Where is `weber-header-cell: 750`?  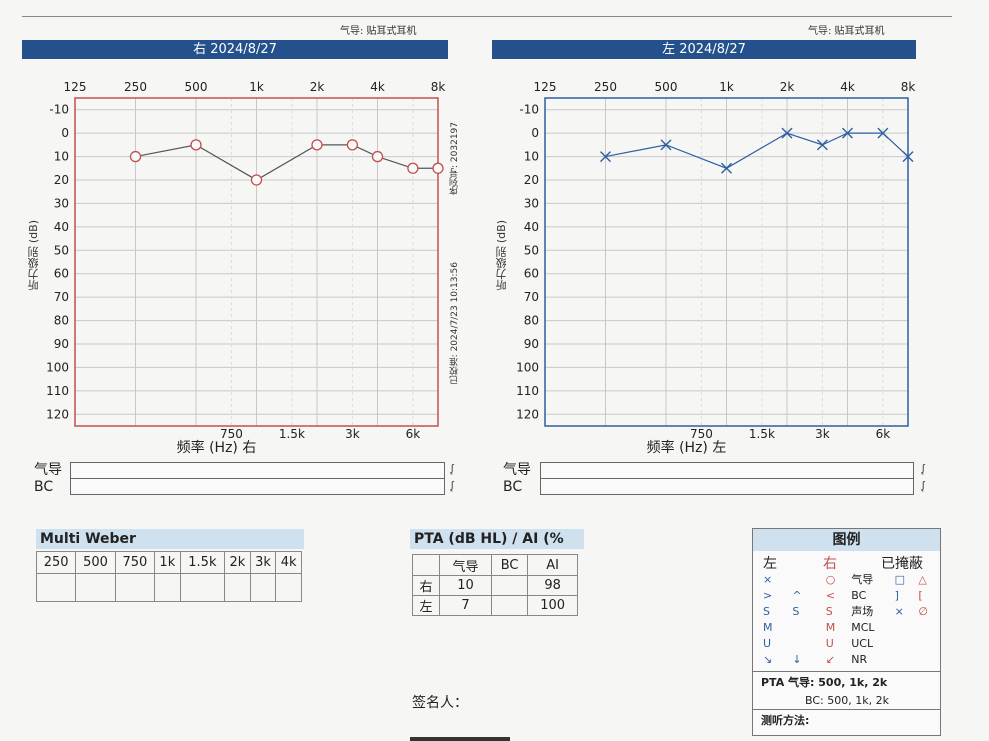
weber-header-cell: 750 is located at coordinates (135, 562).